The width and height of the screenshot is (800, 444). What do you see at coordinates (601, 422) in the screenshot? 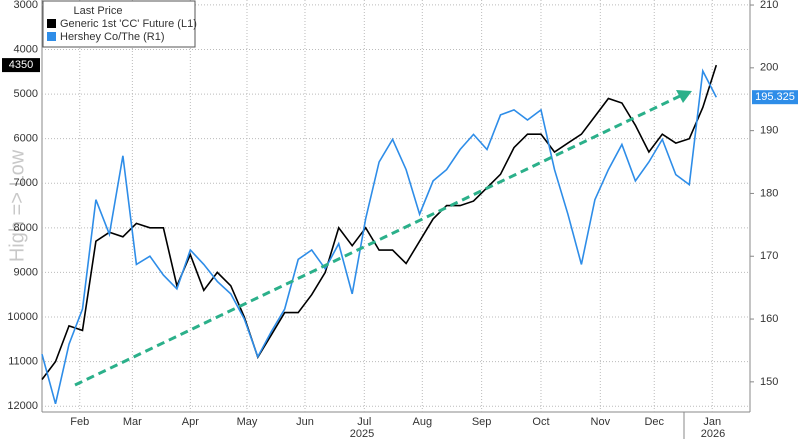
I see `x-tick-label: Nov` at bounding box center [601, 422].